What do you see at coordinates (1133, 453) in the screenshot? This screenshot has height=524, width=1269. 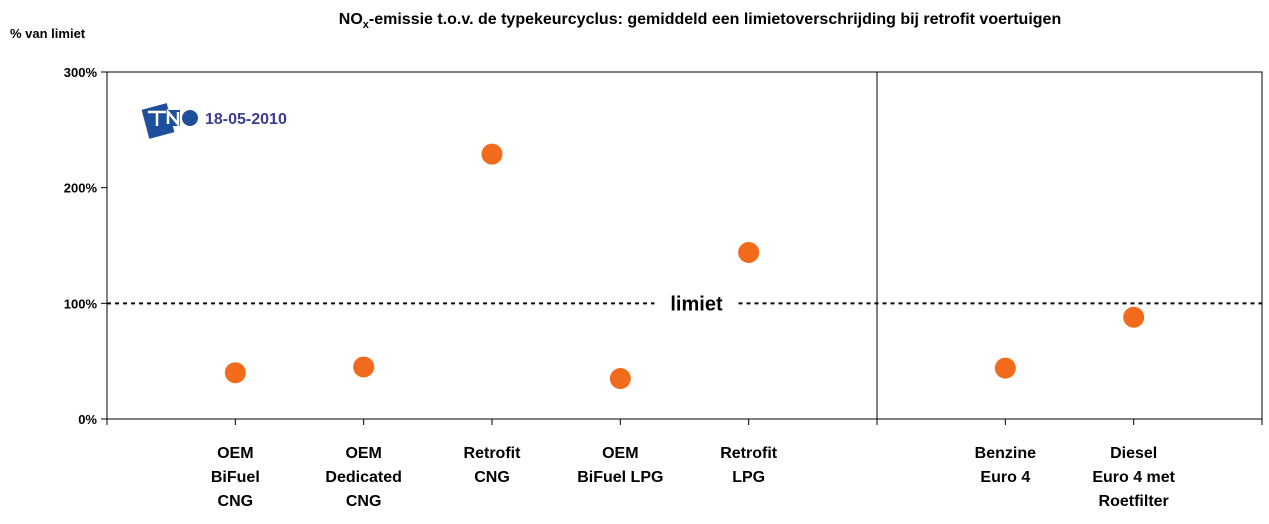 I see `x-tick-label: Diesel` at bounding box center [1133, 453].